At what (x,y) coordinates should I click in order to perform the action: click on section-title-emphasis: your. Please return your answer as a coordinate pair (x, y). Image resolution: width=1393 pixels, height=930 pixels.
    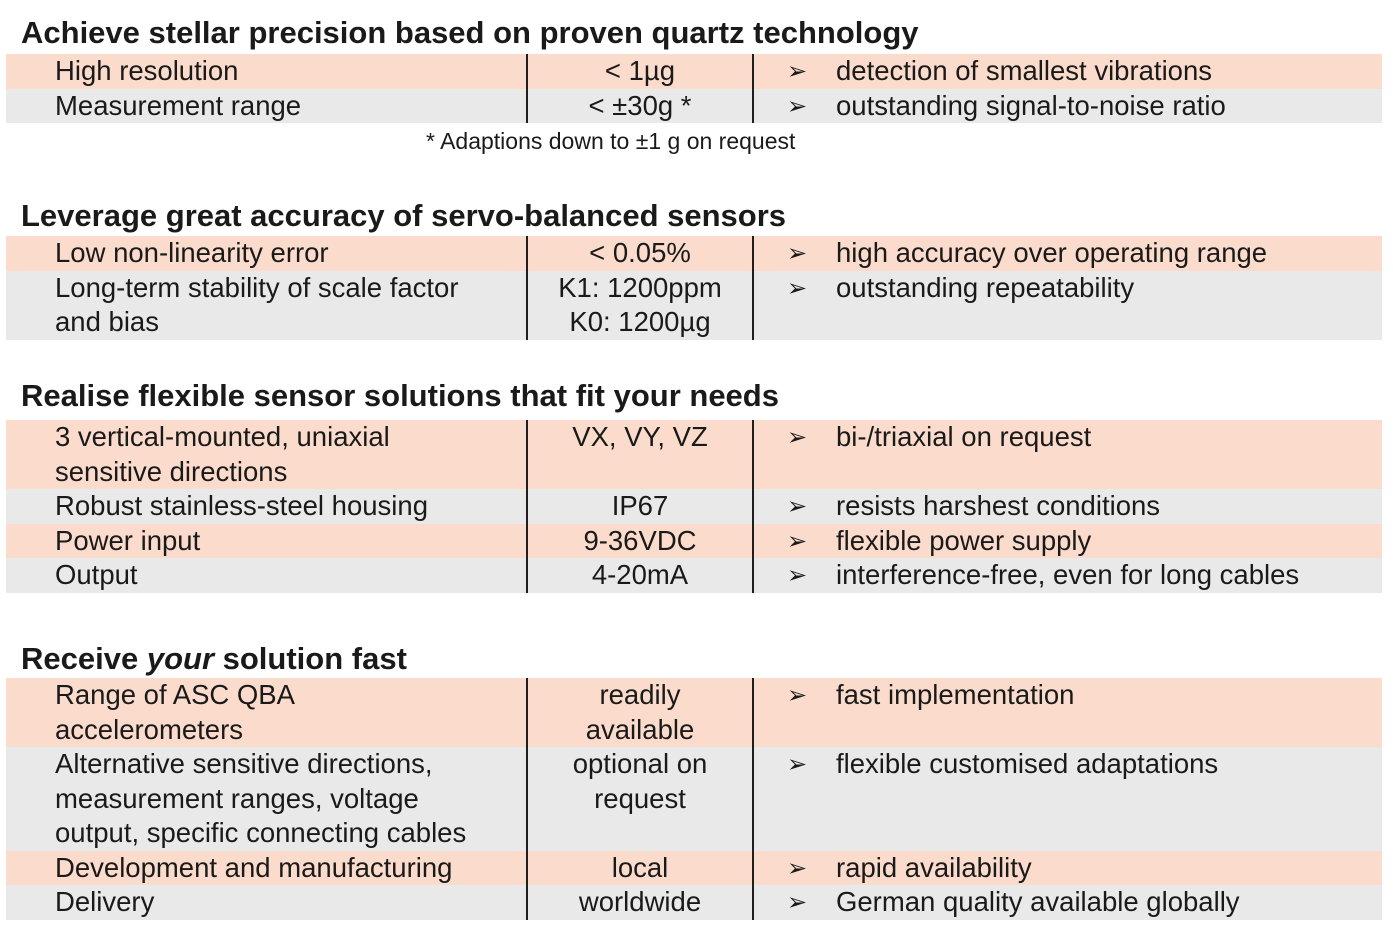
    Looking at the image, I should click on (180, 658).